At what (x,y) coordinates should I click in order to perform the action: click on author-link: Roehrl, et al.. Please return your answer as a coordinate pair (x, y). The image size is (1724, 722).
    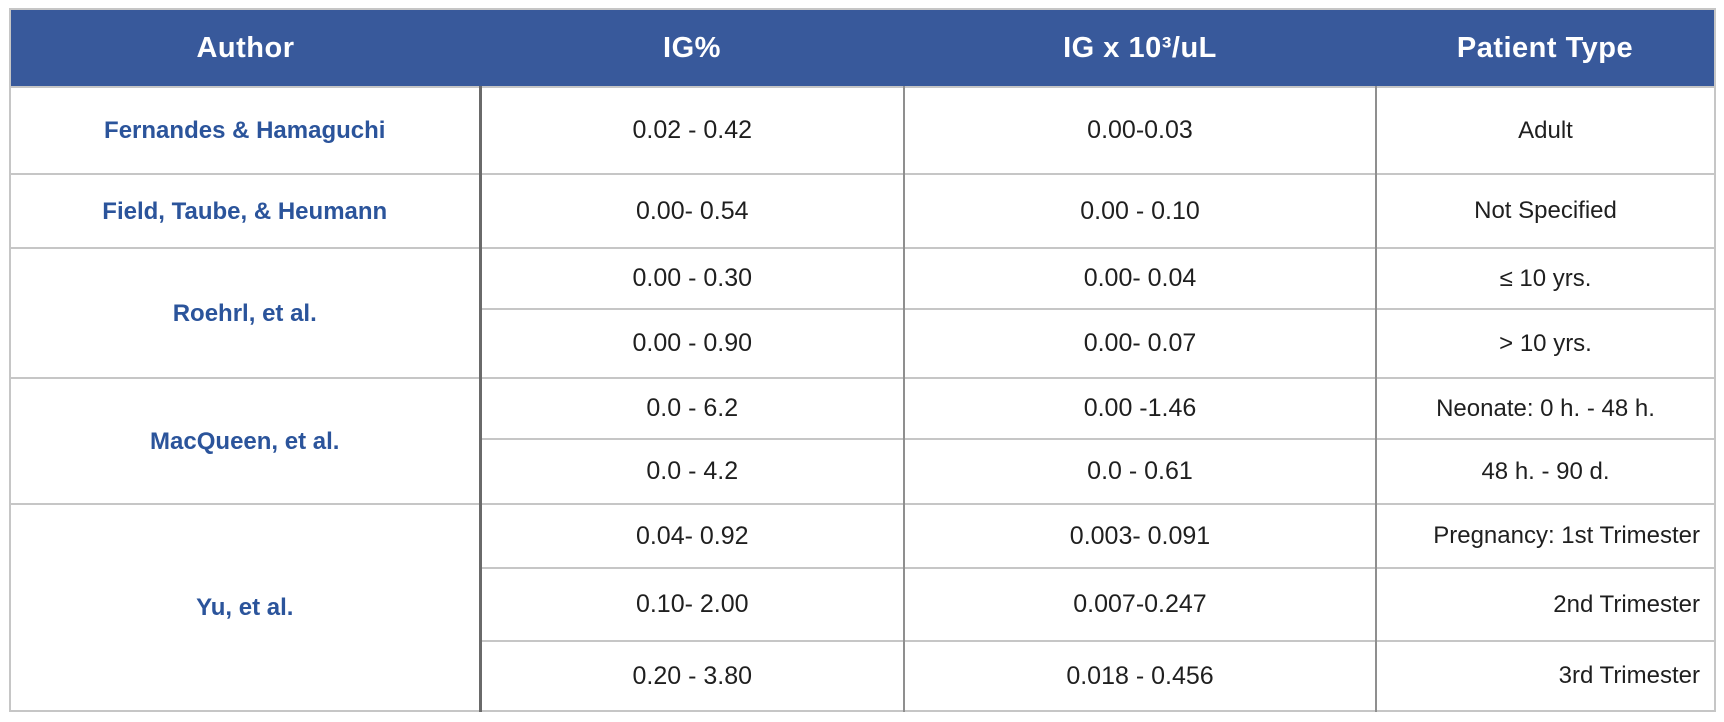
    Looking at the image, I should click on (244, 313).